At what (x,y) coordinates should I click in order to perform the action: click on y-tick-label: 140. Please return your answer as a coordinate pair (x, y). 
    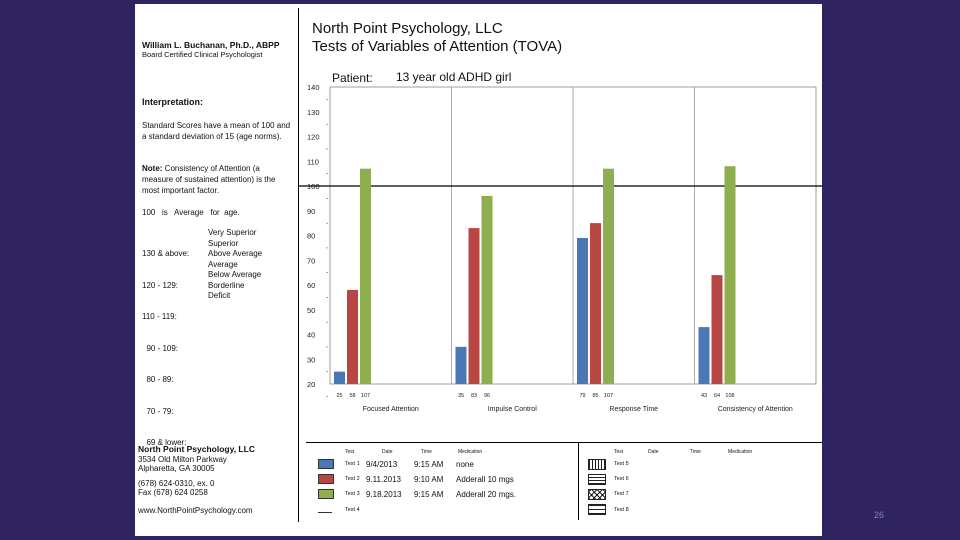
    Looking at the image, I should click on (313, 87).